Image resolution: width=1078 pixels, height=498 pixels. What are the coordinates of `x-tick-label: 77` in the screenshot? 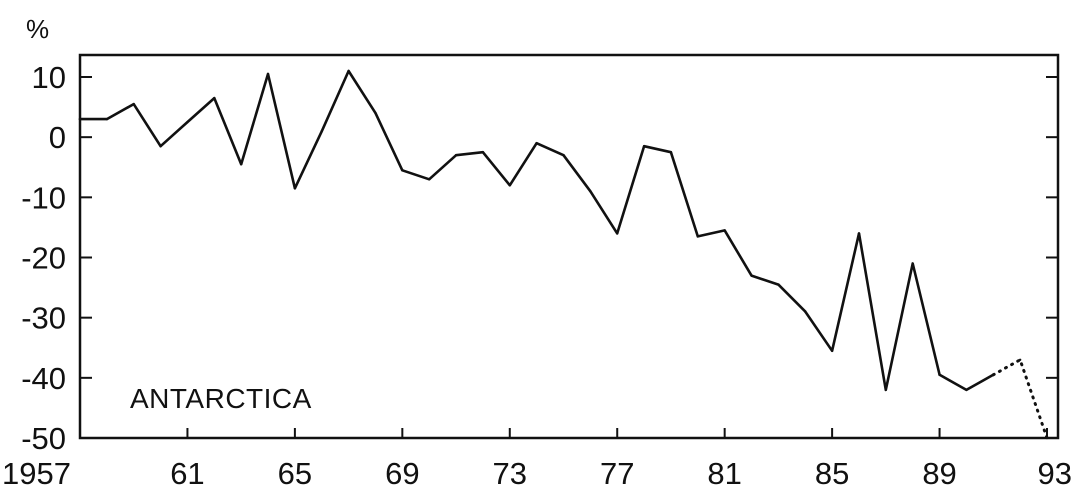 It's located at (617, 473).